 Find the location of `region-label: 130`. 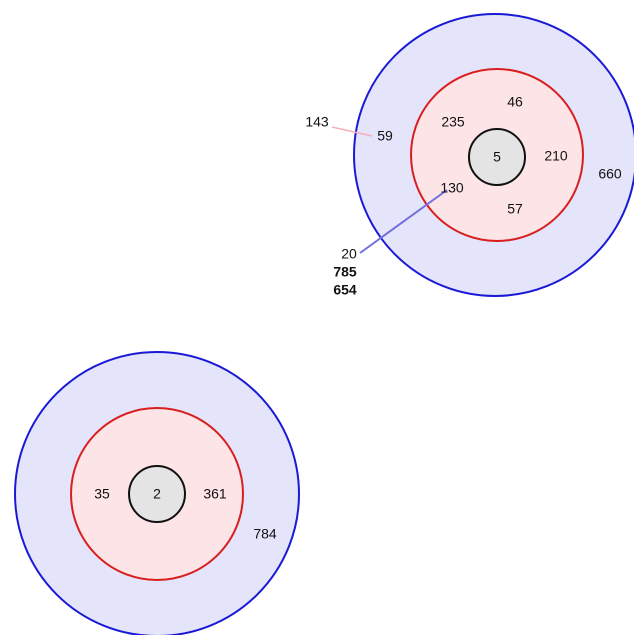

region-label: 130 is located at coordinates (452, 188).